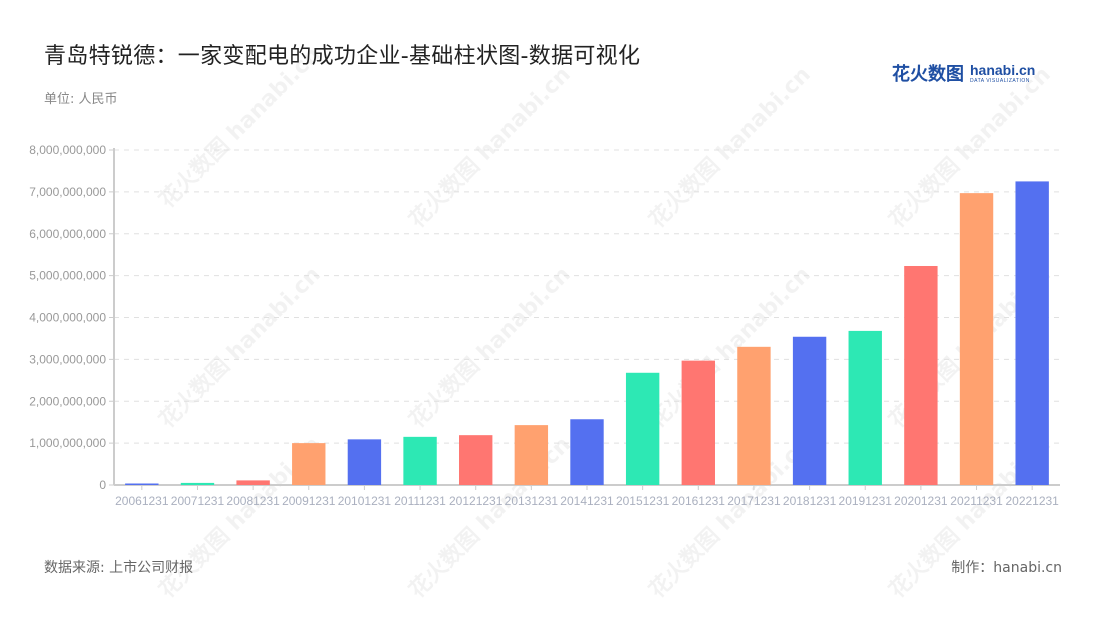 The height and width of the screenshot is (620, 1100). Describe the element at coordinates (198, 501) in the screenshot. I see `x-tick-label: 20071231` at that location.